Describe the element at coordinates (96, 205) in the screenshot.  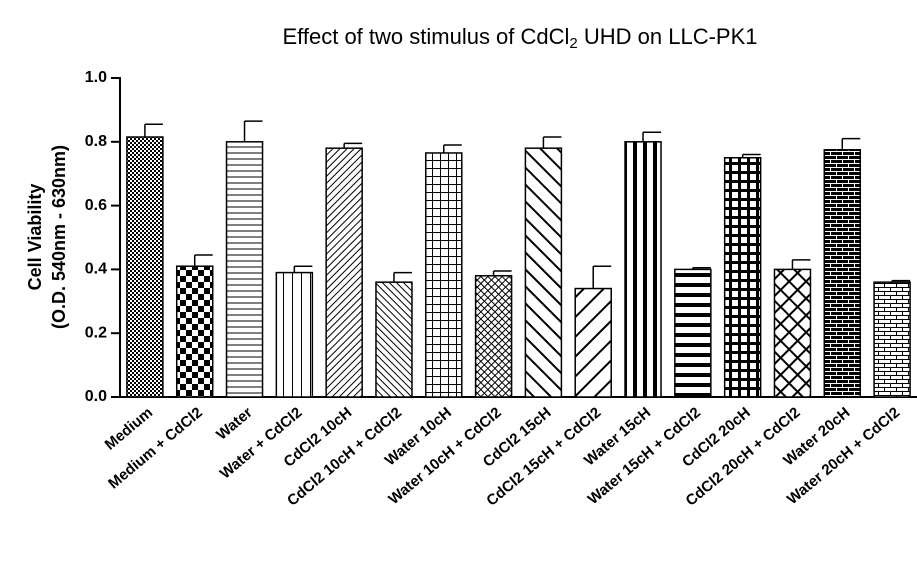
I see `y-tick-label: 0.6` at that location.